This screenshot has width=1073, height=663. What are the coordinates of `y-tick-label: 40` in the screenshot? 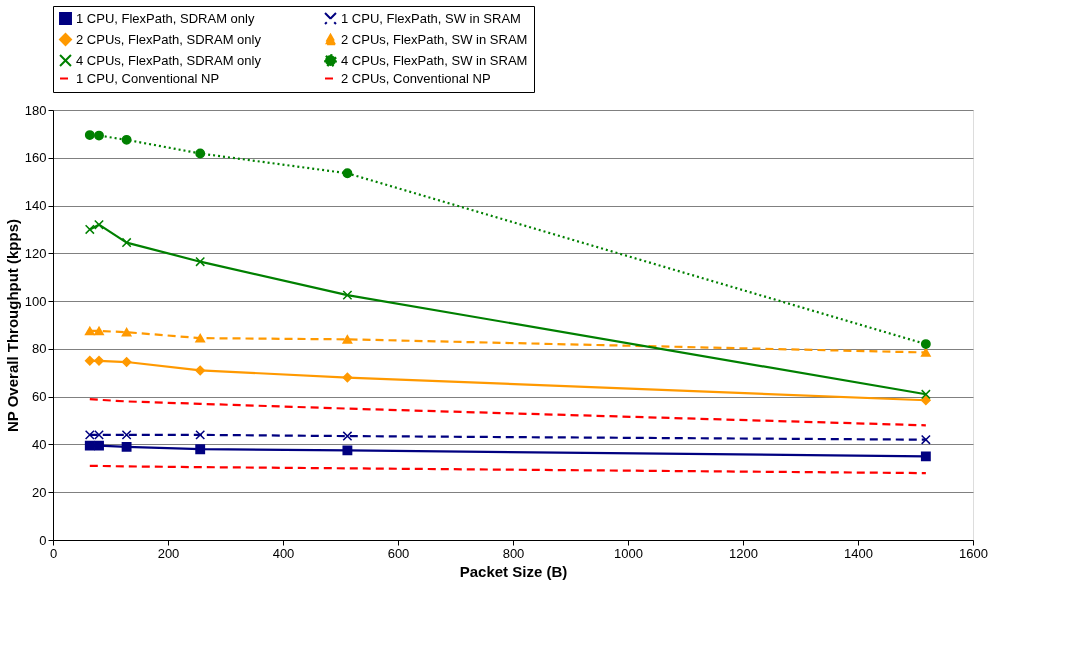 It's located at (39, 444).